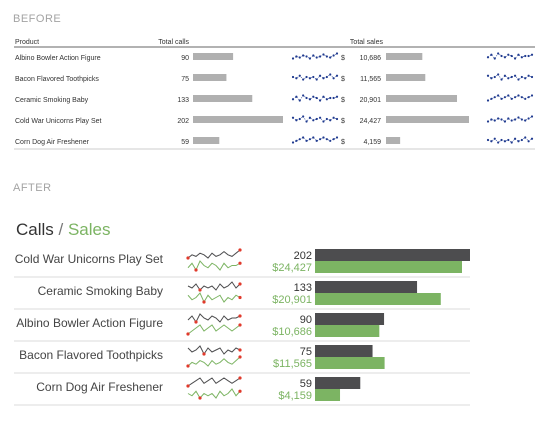  I want to click on before-currency-symbol: $, so click(343, 58).